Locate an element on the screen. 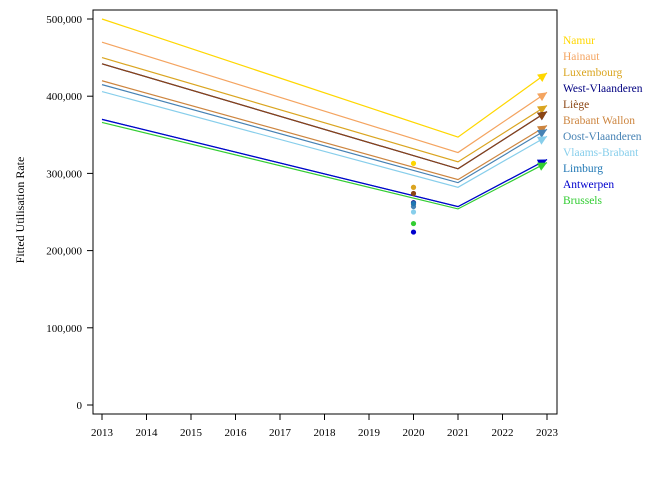 The height and width of the screenshot is (480, 672). legend-entry: Luxembourg is located at coordinates (592, 73).